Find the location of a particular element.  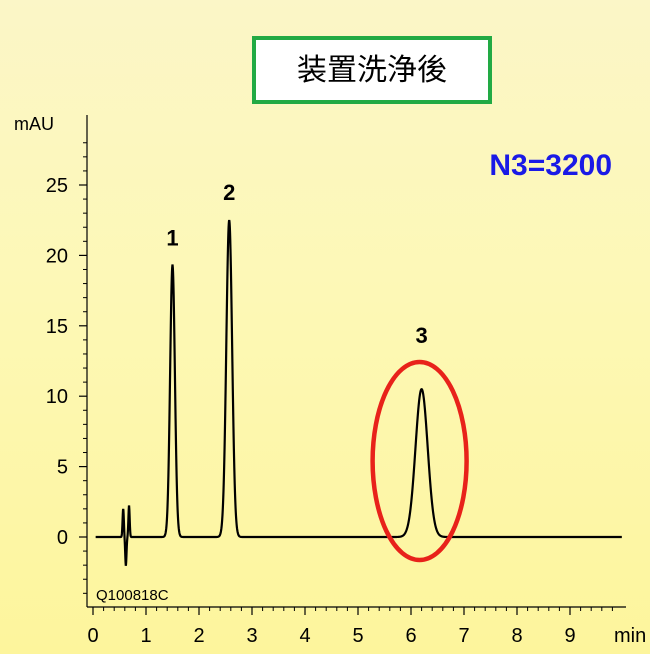

x-tick-label: 7 is located at coordinates (463, 636).